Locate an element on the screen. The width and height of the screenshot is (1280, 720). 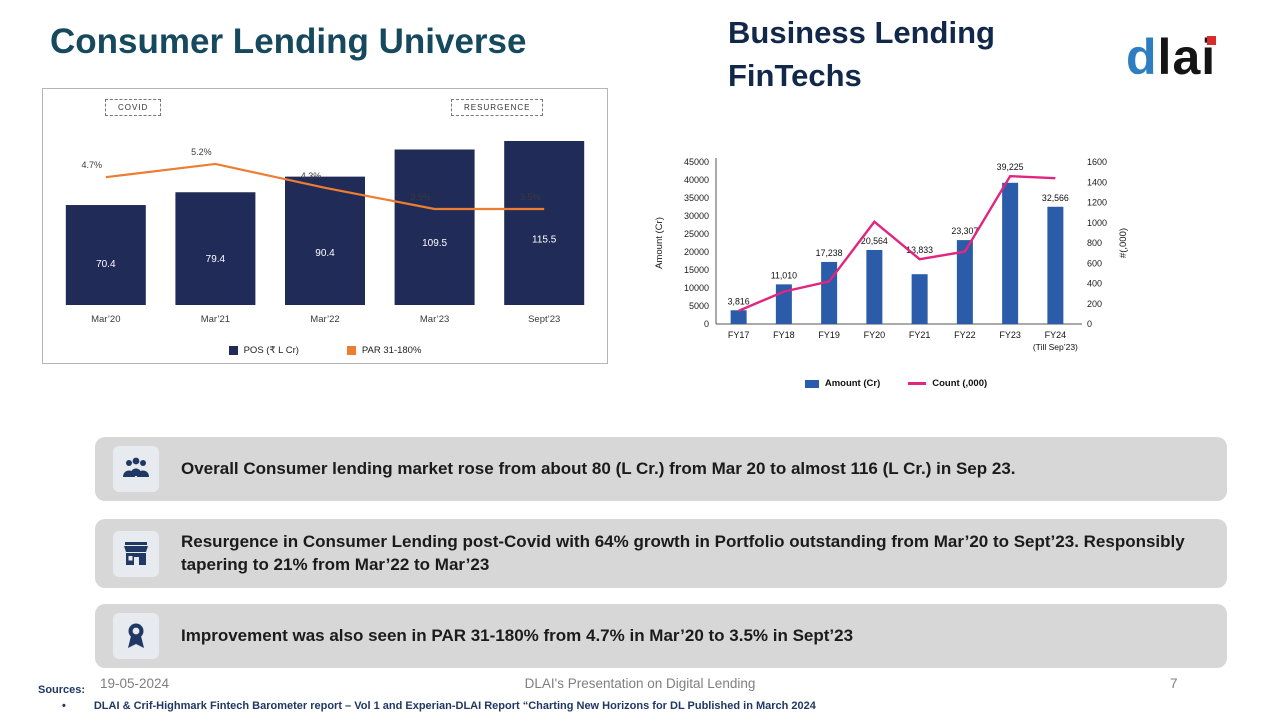
svg-text: 39,225 is located at coordinates (1010, 167).